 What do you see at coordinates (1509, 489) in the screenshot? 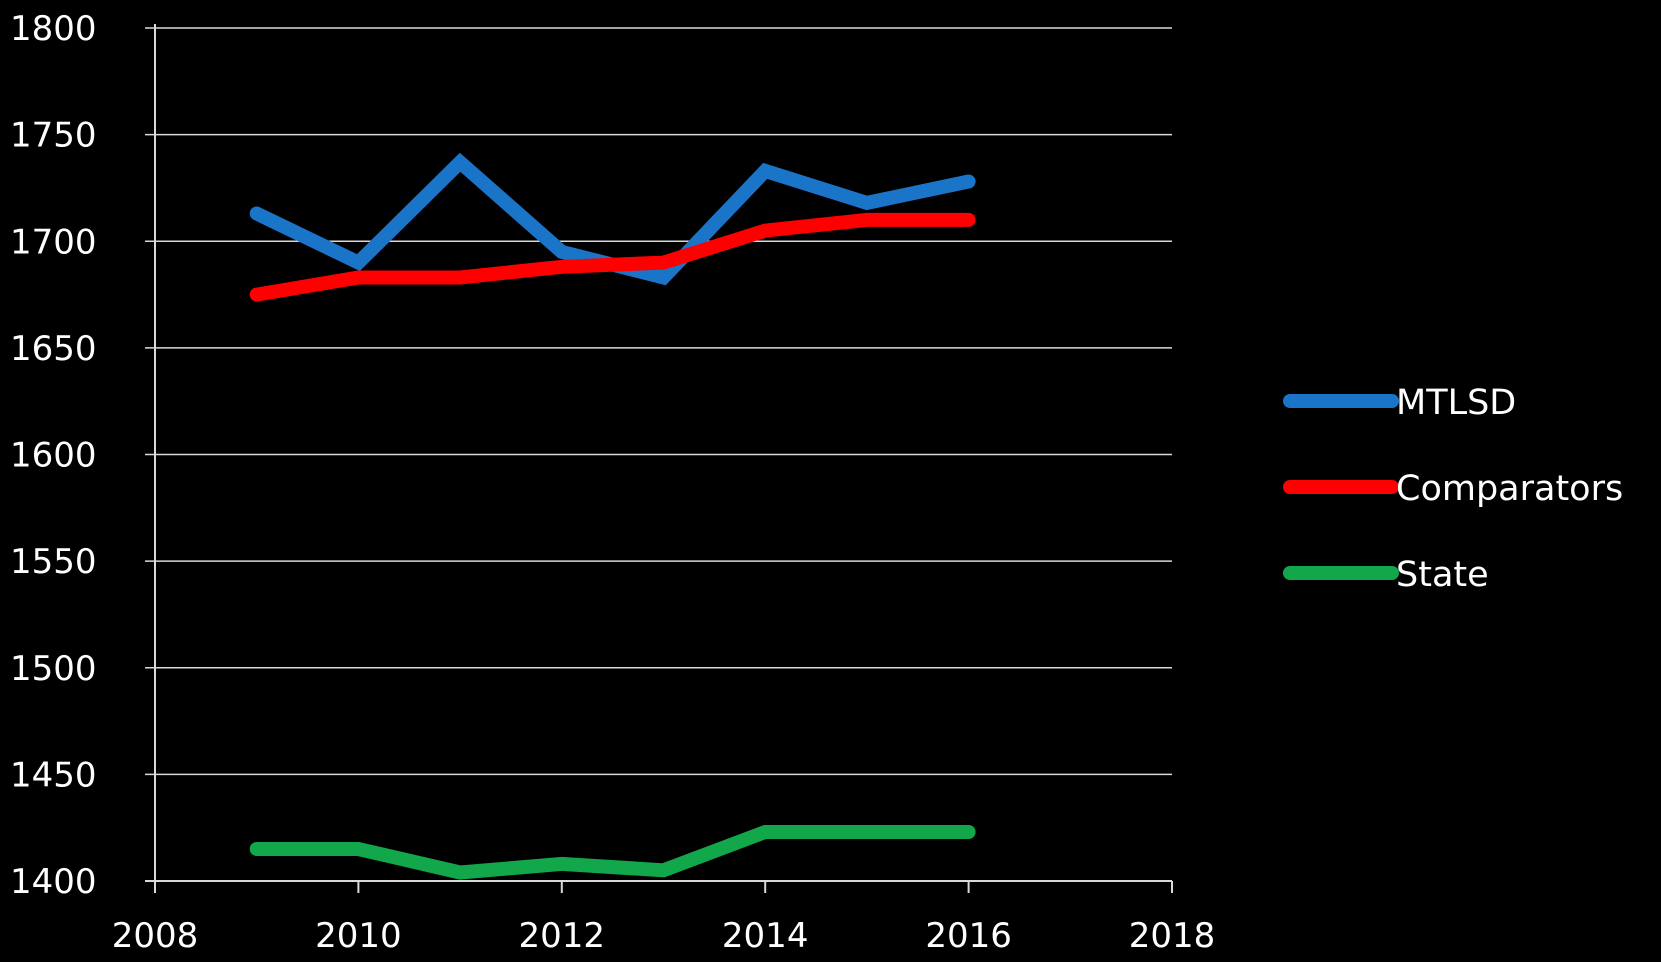
I see `legend-label-comparators: Comparators` at bounding box center [1509, 489].